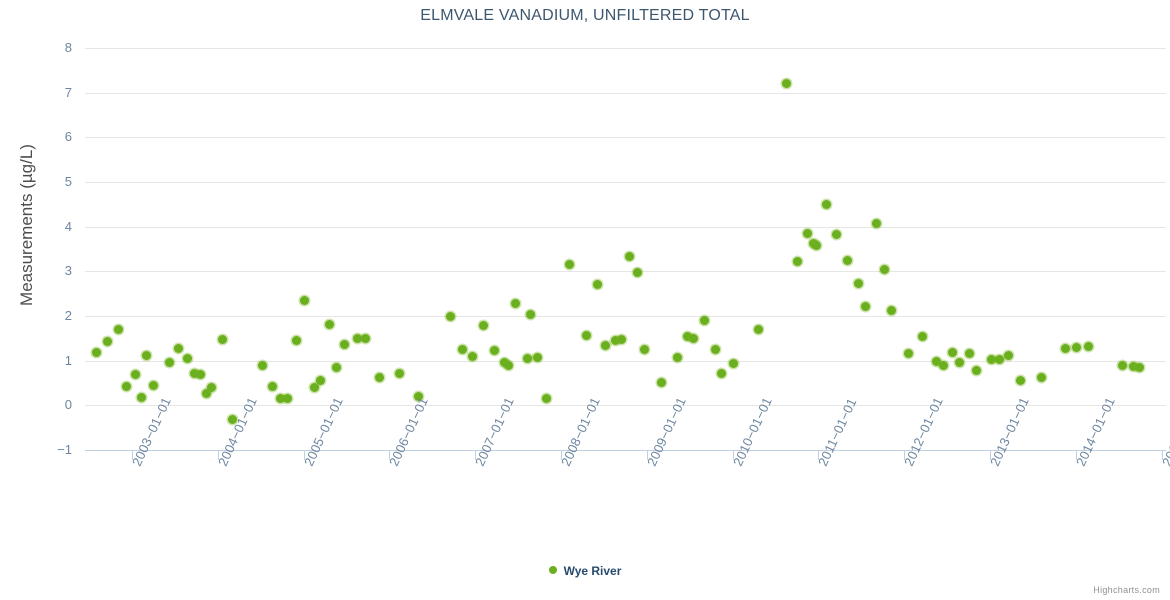 This screenshot has width=1170, height=600. Describe the element at coordinates (304, 455) in the screenshot. I see `x-tick-mark` at that location.